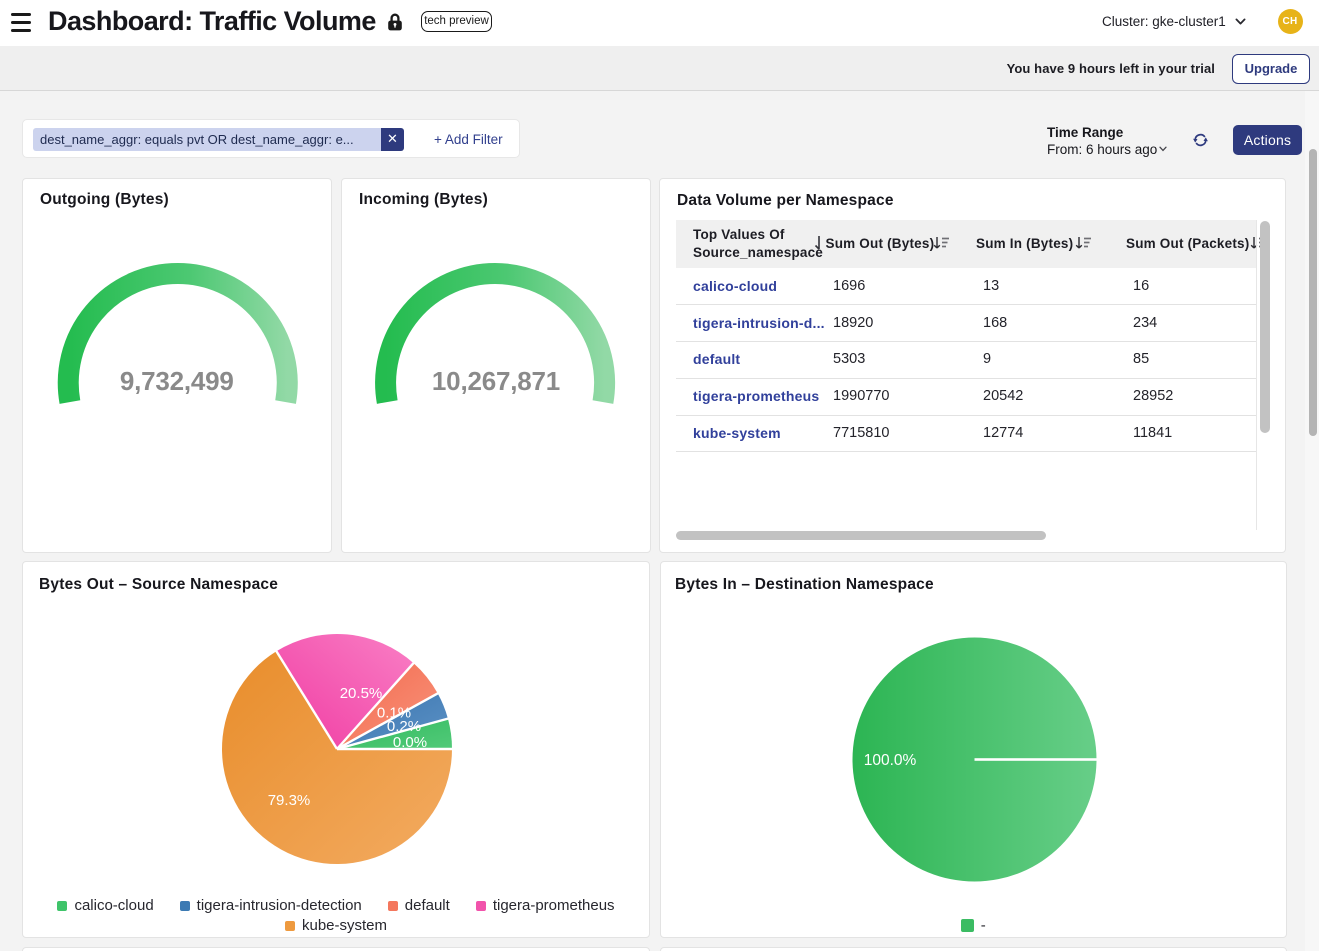 Image resolution: width=1319 pixels, height=951 pixels. Describe the element at coordinates (410, 742) in the screenshot. I see `svg-text: 0.0%` at that location.